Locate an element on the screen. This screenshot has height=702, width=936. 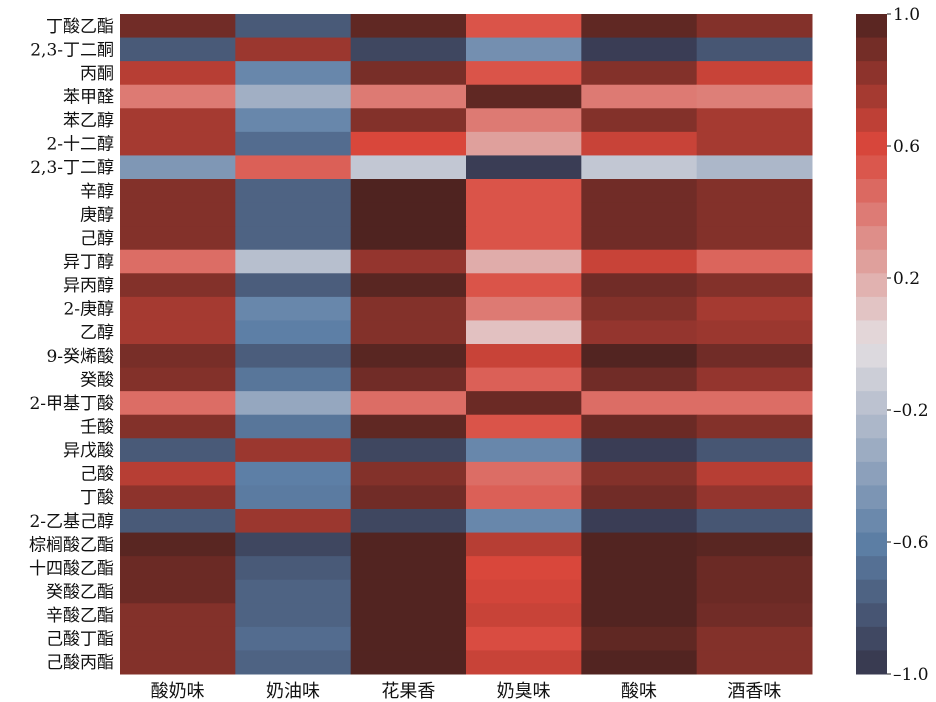
row-label: 壬酸 is located at coordinates (97, 428).